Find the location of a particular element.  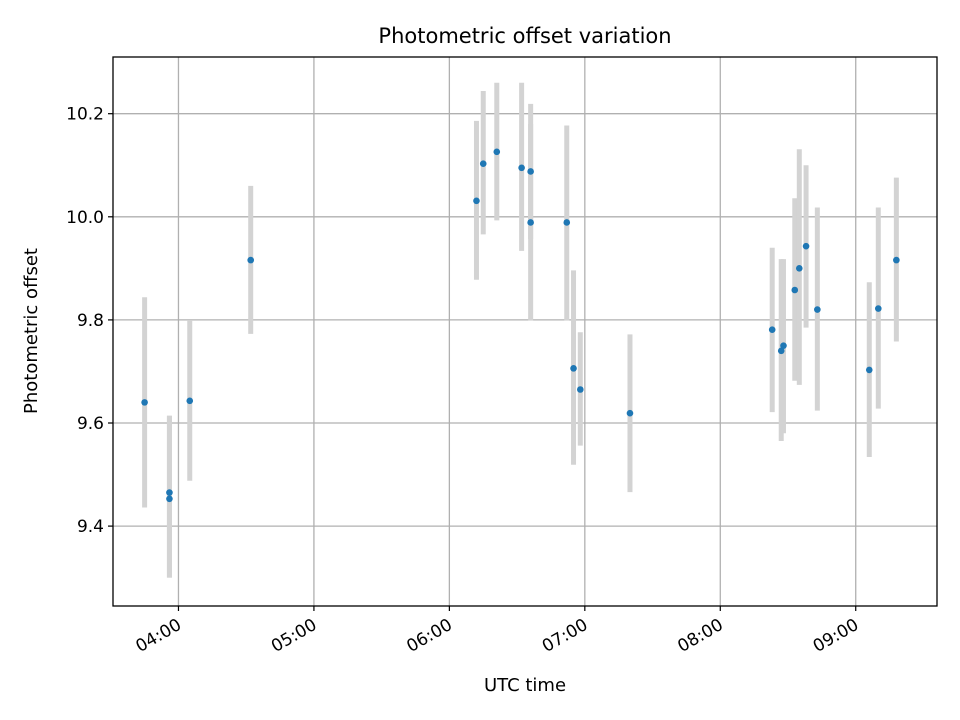

x-tick-label: 08:00 is located at coordinates (700, 636).